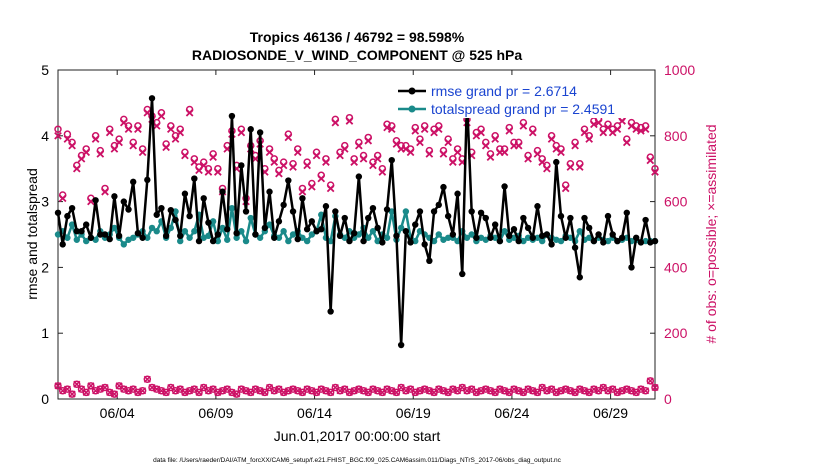  Describe the element at coordinates (314, 413) in the screenshot. I see `x-tick-label: 06/14` at that location.